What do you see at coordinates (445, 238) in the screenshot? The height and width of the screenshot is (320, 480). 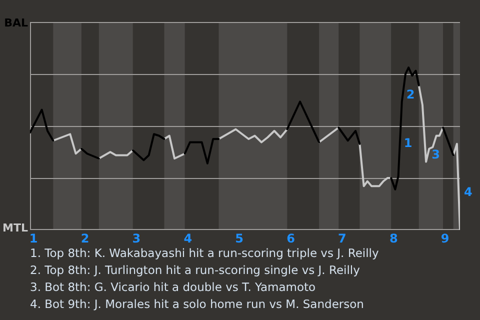 I see `x-tick-label: 9` at bounding box center [445, 238].